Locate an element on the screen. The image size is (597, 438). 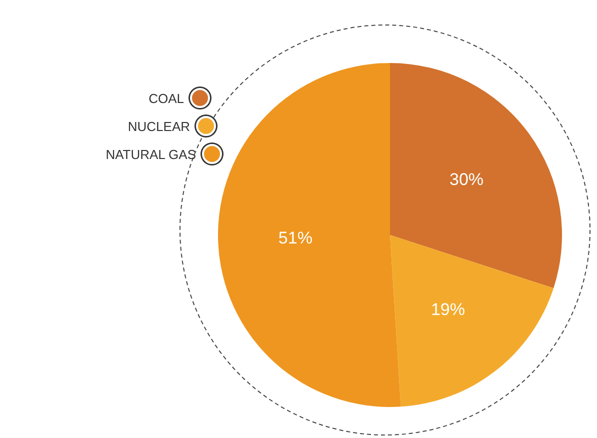
legend-label: NUCLEAR is located at coordinates (159, 126).